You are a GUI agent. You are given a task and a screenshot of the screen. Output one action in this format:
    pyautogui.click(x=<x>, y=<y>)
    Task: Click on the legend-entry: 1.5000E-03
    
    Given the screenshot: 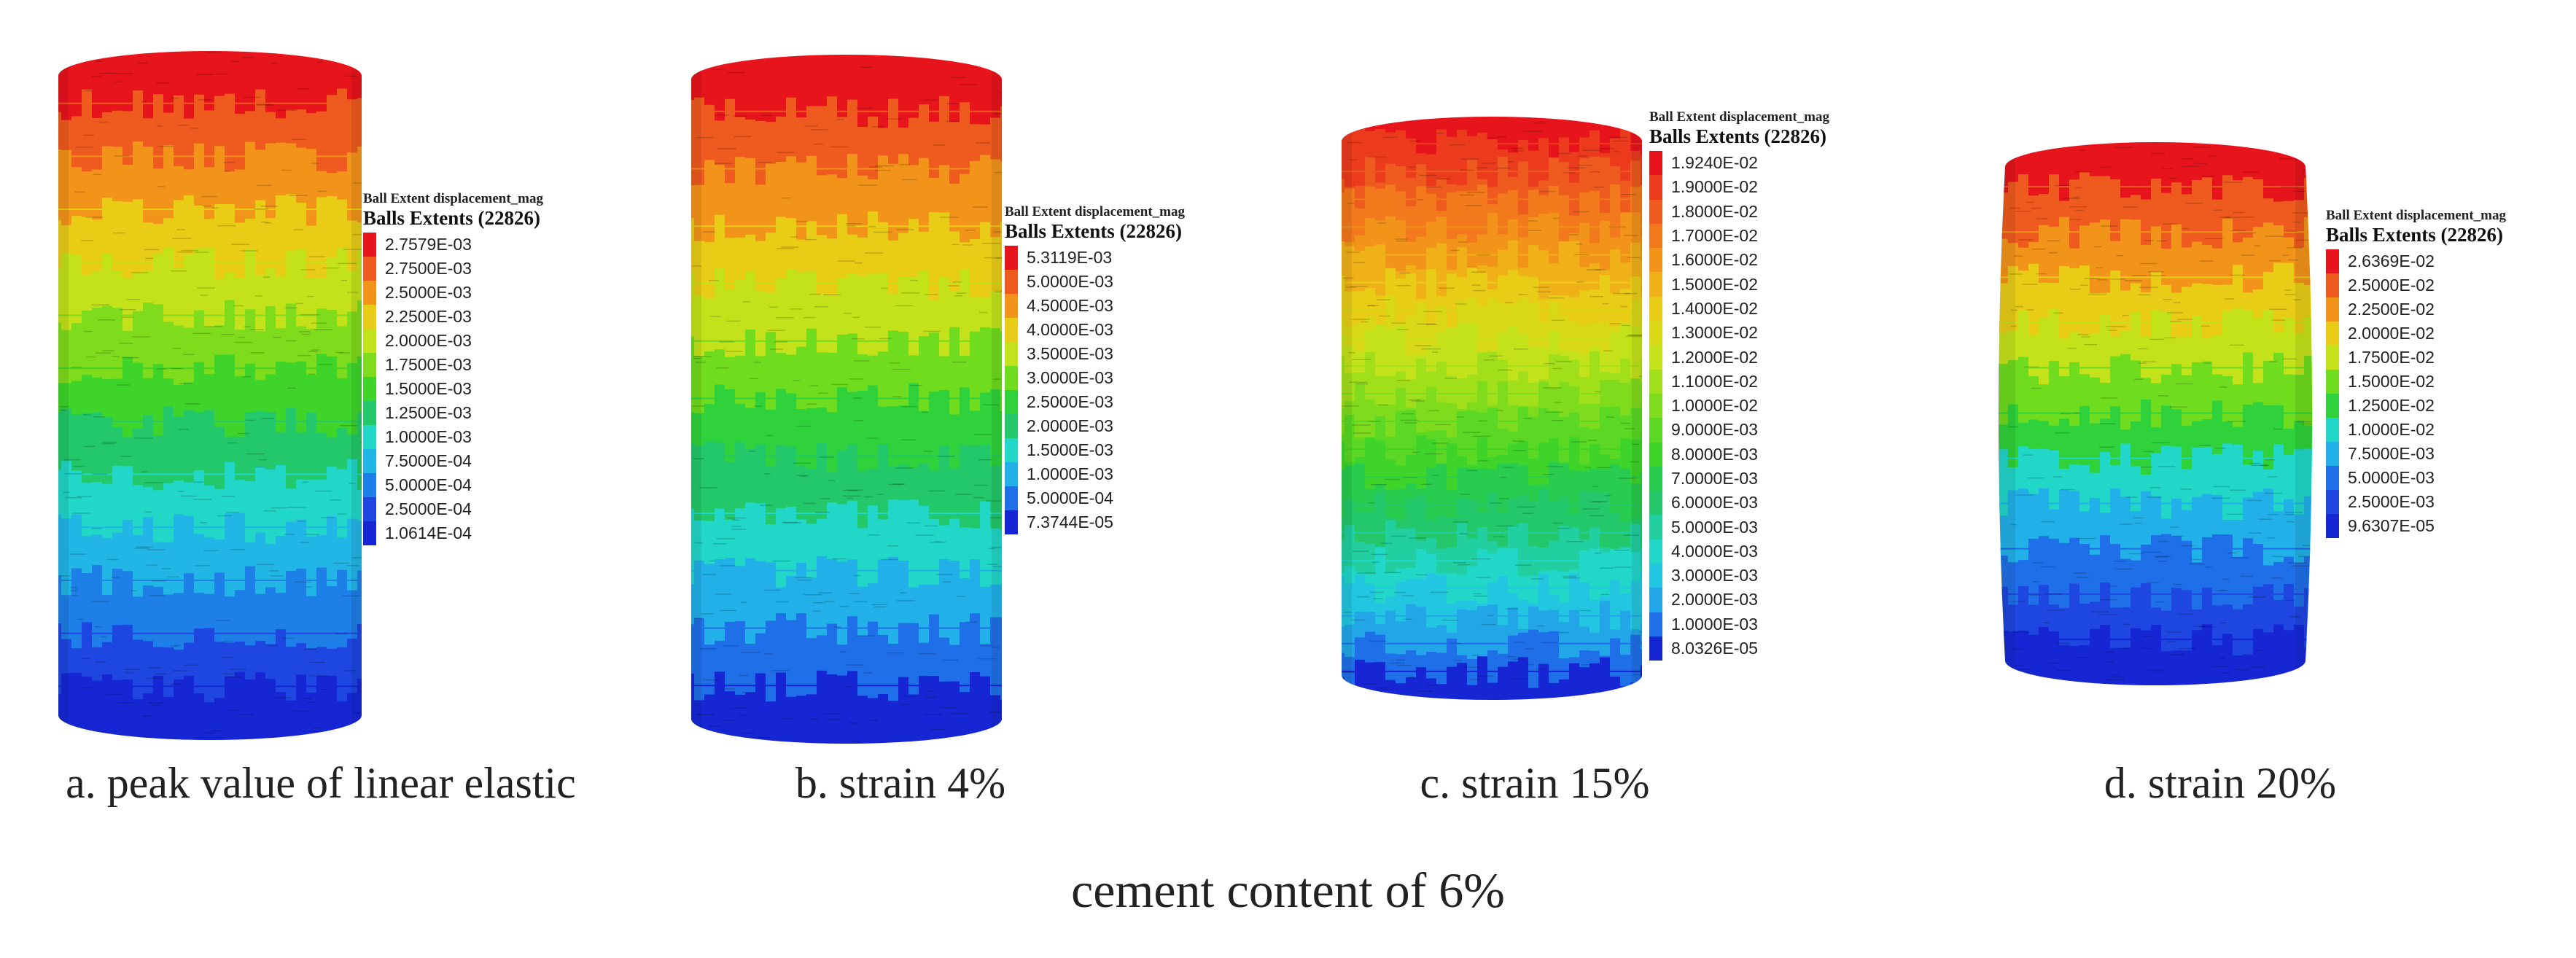 What is the action you would take?
    pyautogui.click(x=1095, y=450)
    